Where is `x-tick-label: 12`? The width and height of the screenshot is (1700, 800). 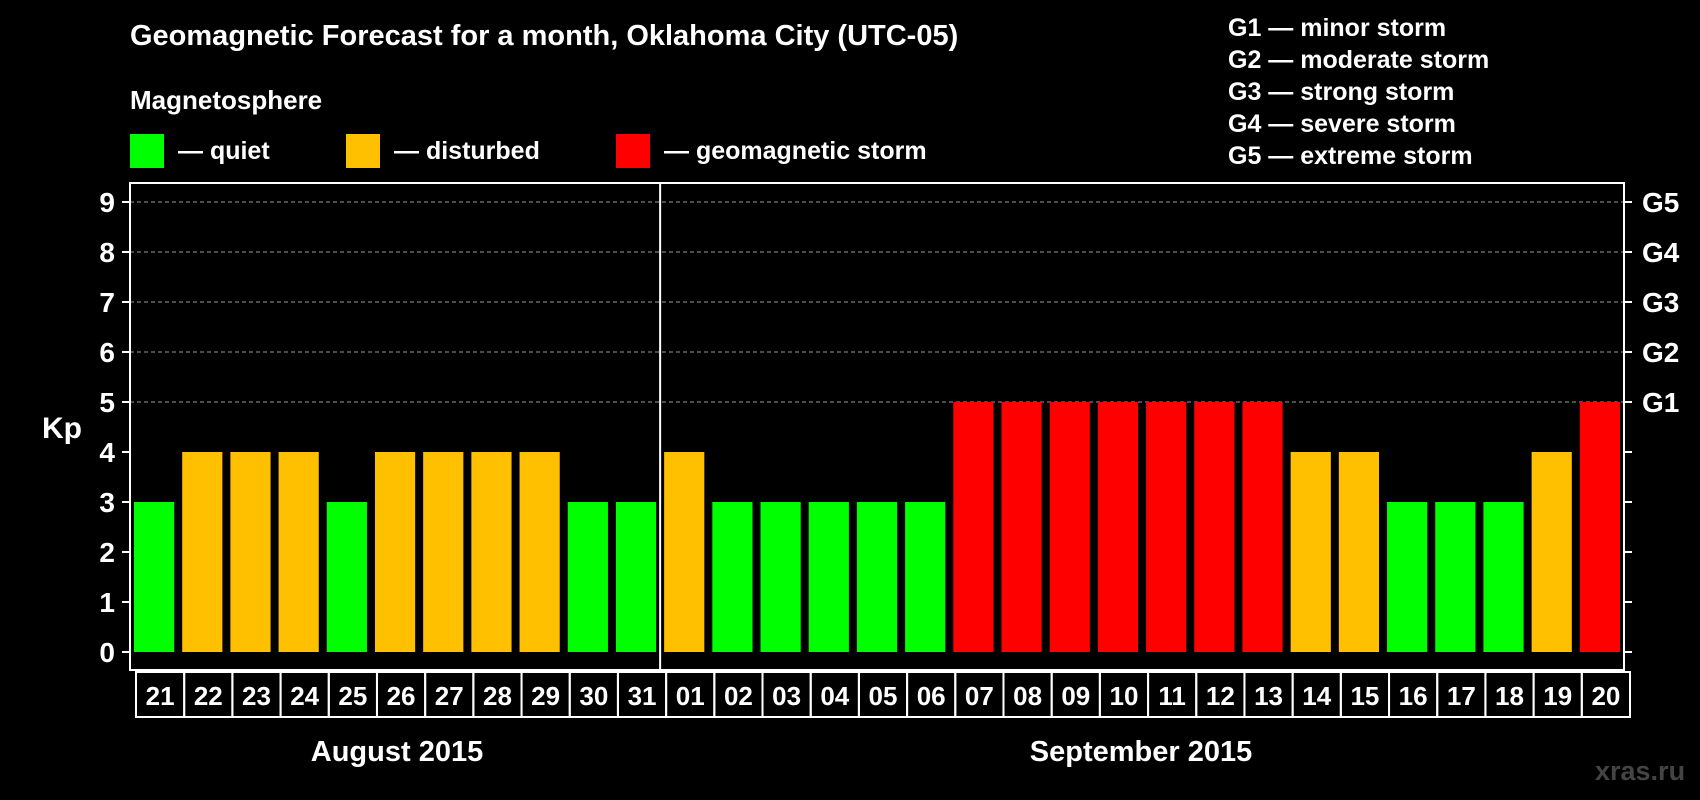 x-tick-label: 12 is located at coordinates (1220, 696).